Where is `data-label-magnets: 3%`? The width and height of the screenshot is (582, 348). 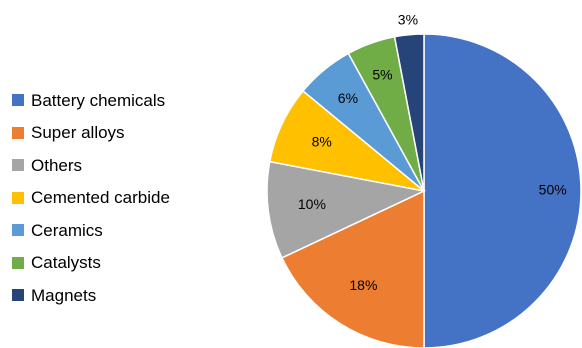
data-label-magnets: 3% is located at coordinates (408, 20).